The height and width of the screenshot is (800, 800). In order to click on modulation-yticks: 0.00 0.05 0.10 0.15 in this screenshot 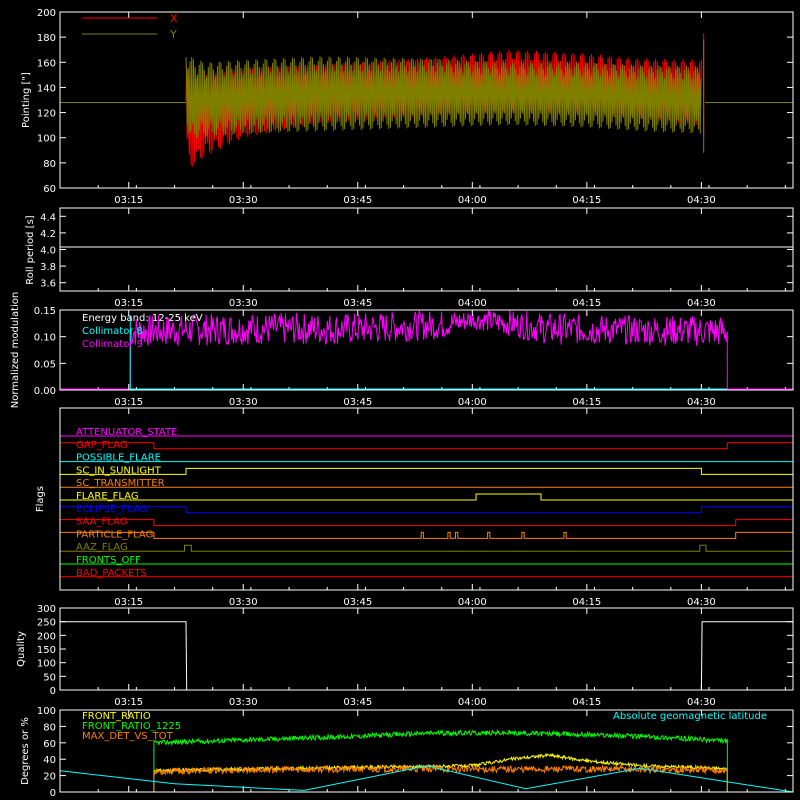, I will do `click(413, 351)`.